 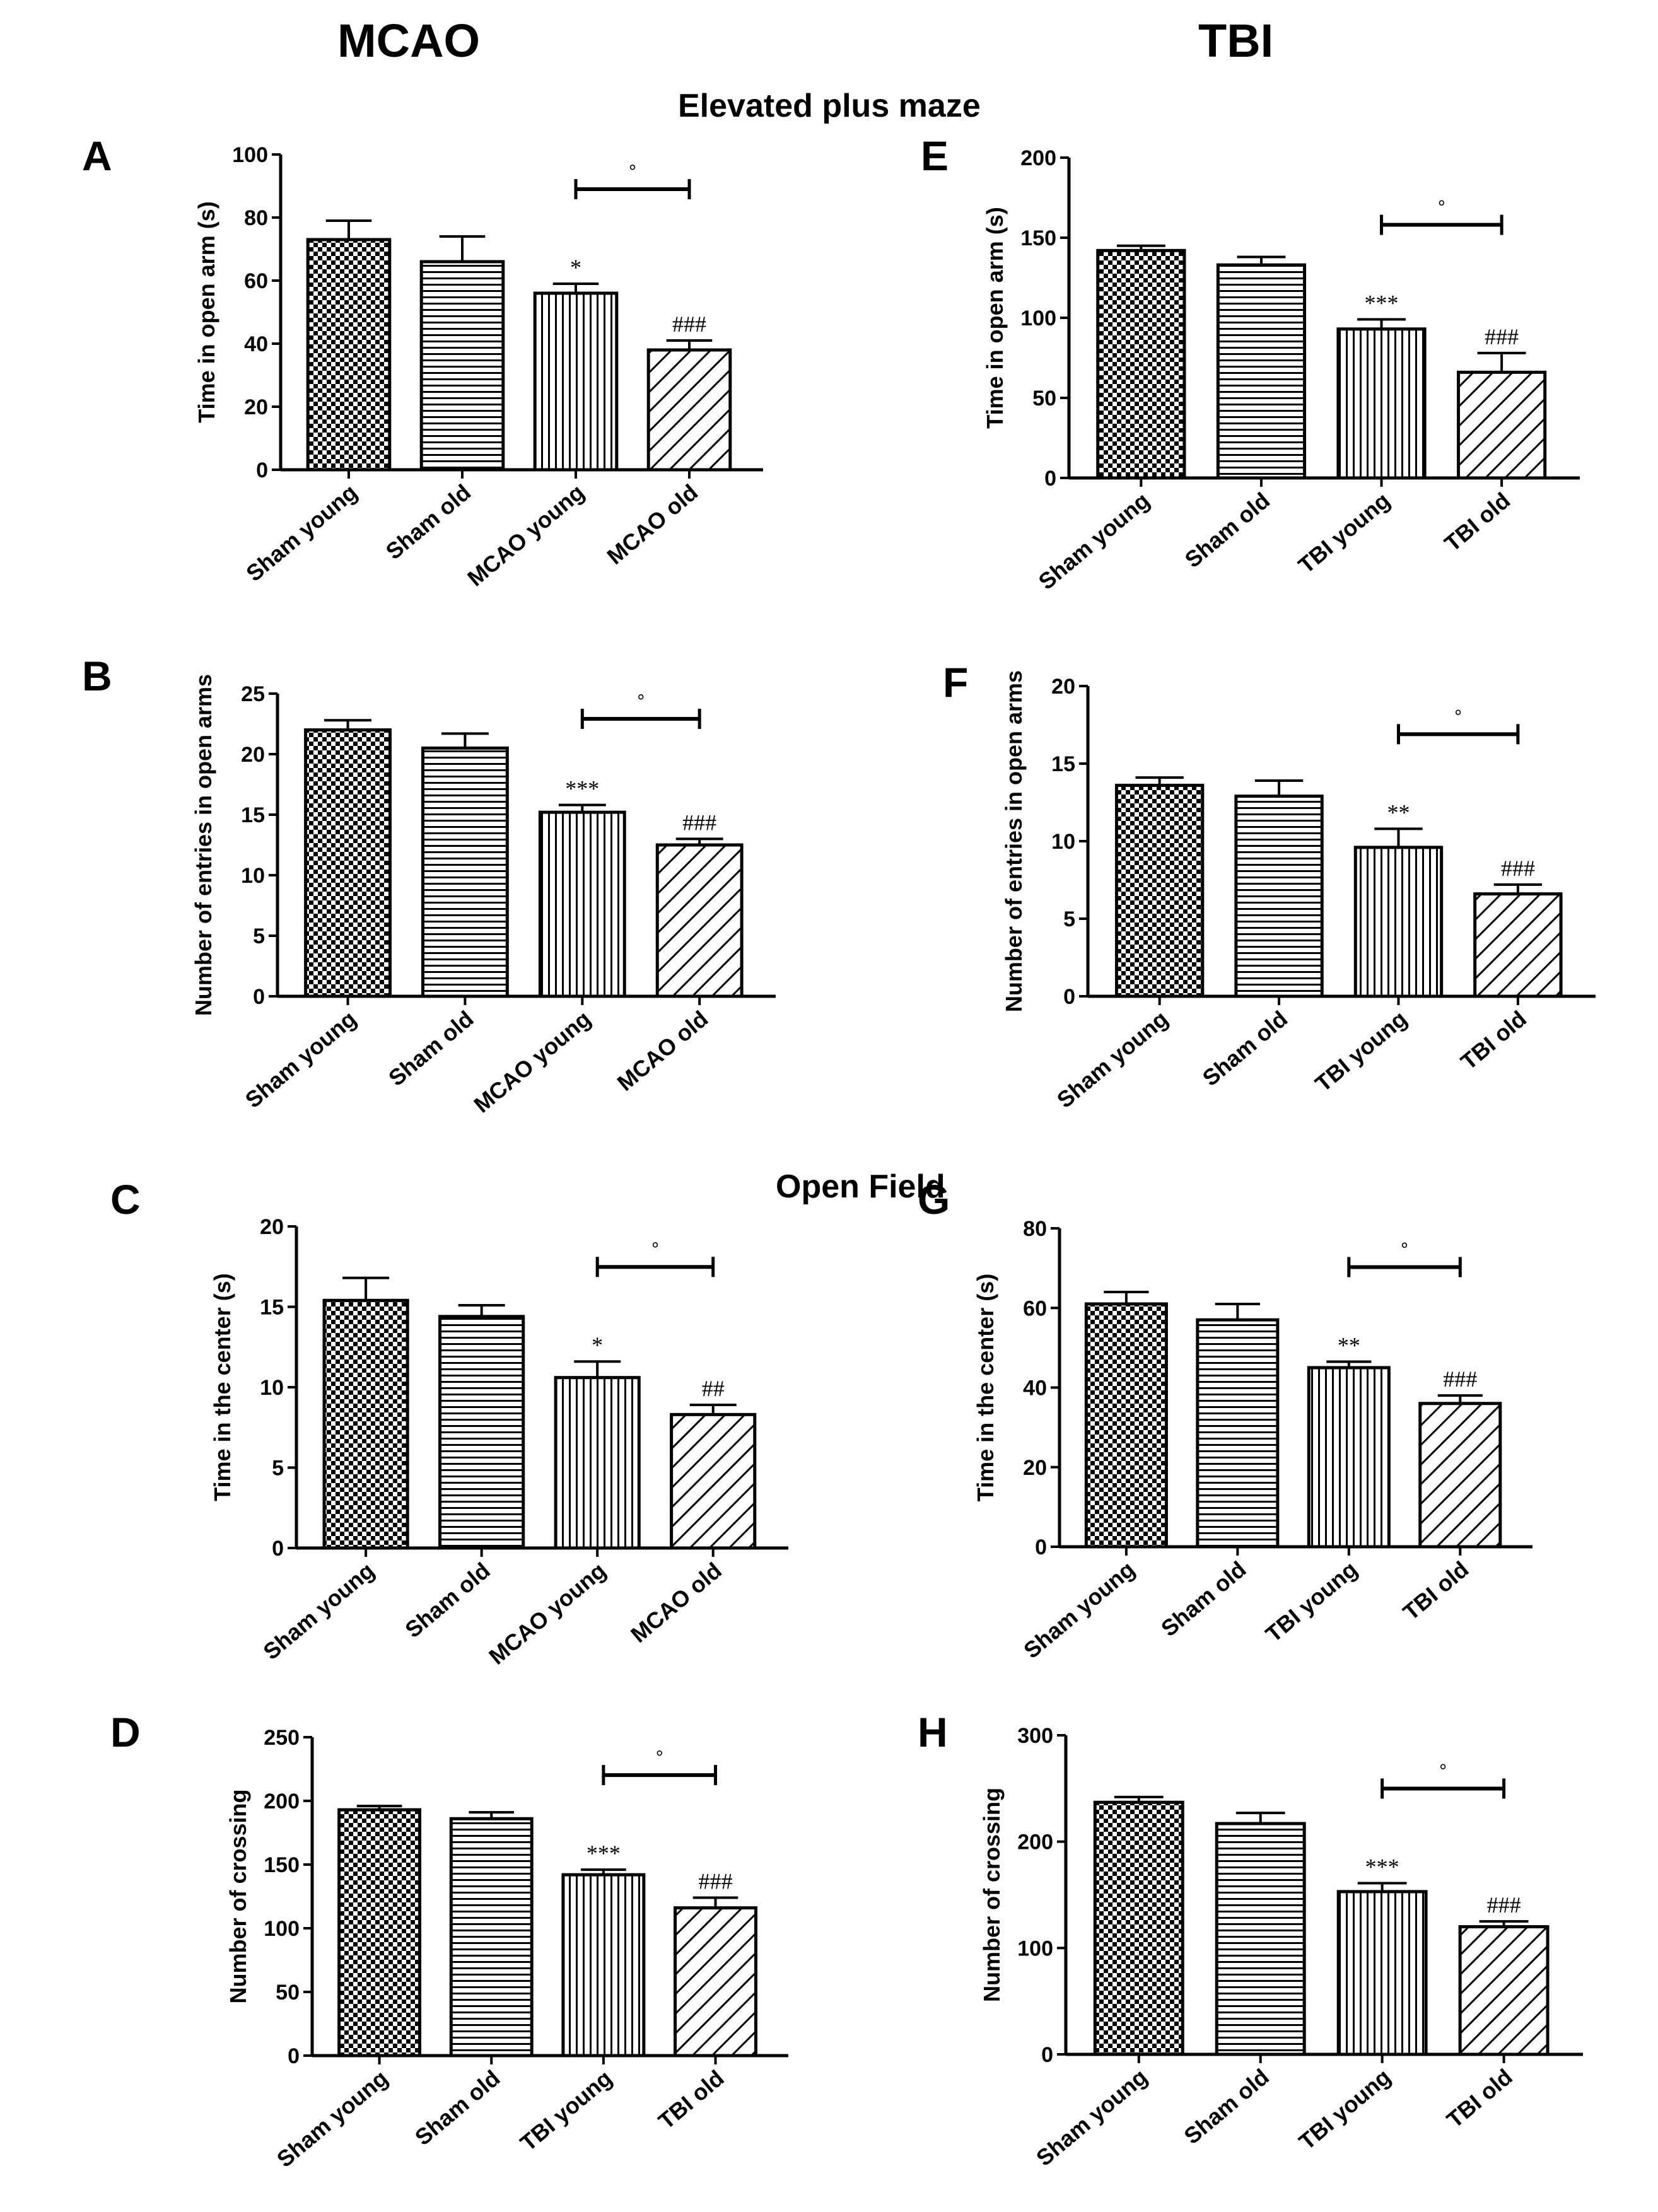 I want to click on panel-letter: H, so click(x=933, y=1732).